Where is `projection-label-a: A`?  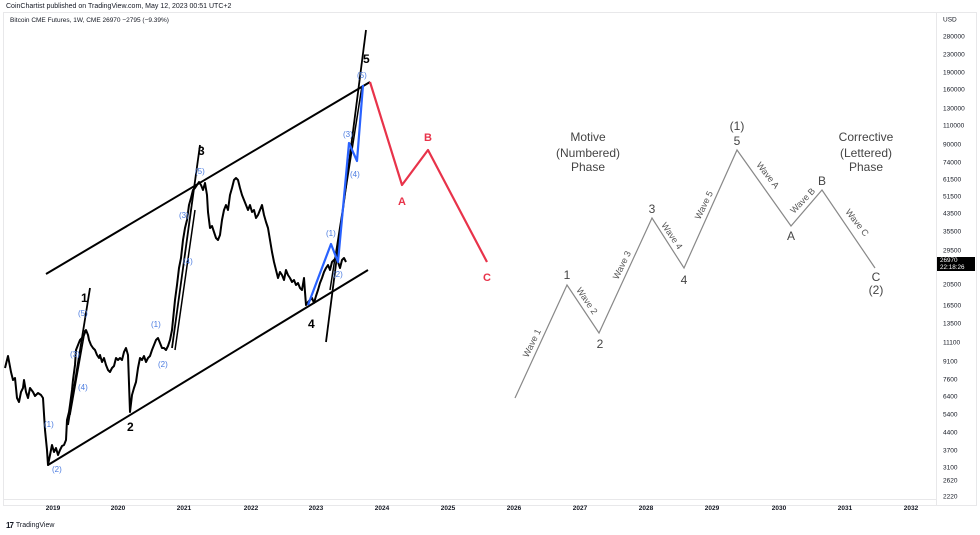 projection-label-a: A is located at coordinates (402, 202).